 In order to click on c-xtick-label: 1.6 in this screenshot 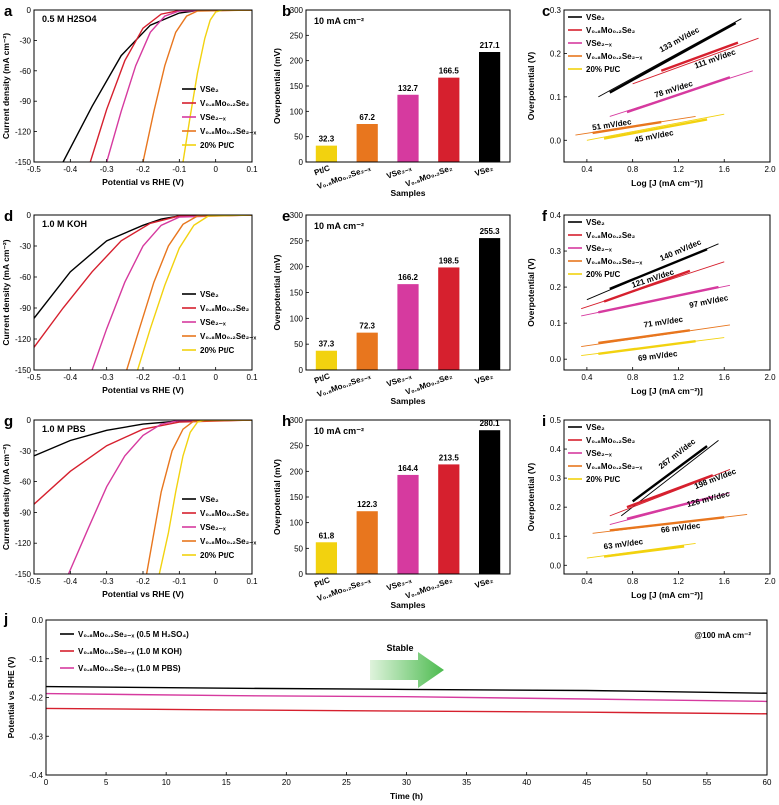, I will do `click(725, 169)`.